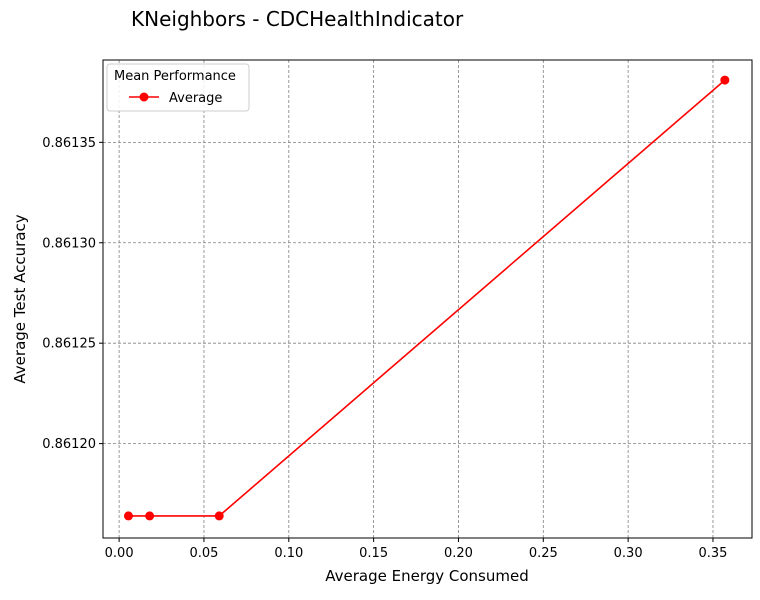 The image size is (760, 600). What do you see at coordinates (458, 553) in the screenshot?
I see `x-tick-label: 0.20` at bounding box center [458, 553].